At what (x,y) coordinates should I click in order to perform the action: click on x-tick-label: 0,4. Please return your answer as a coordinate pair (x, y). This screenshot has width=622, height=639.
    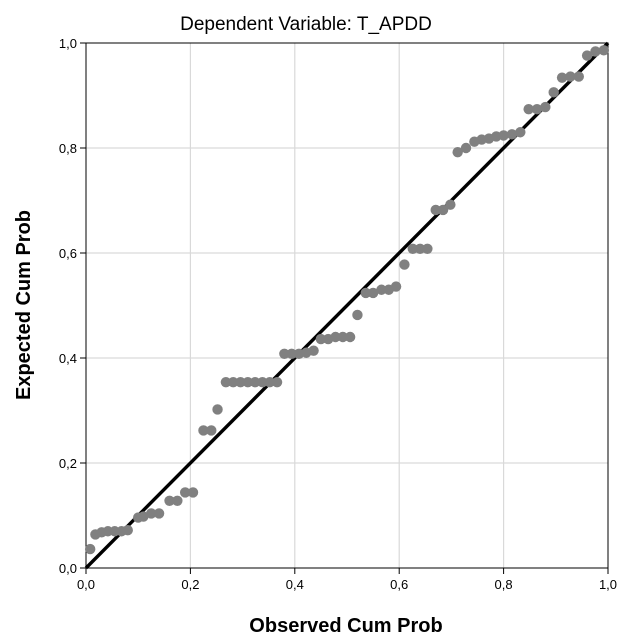
    Looking at the image, I should click on (295, 584).